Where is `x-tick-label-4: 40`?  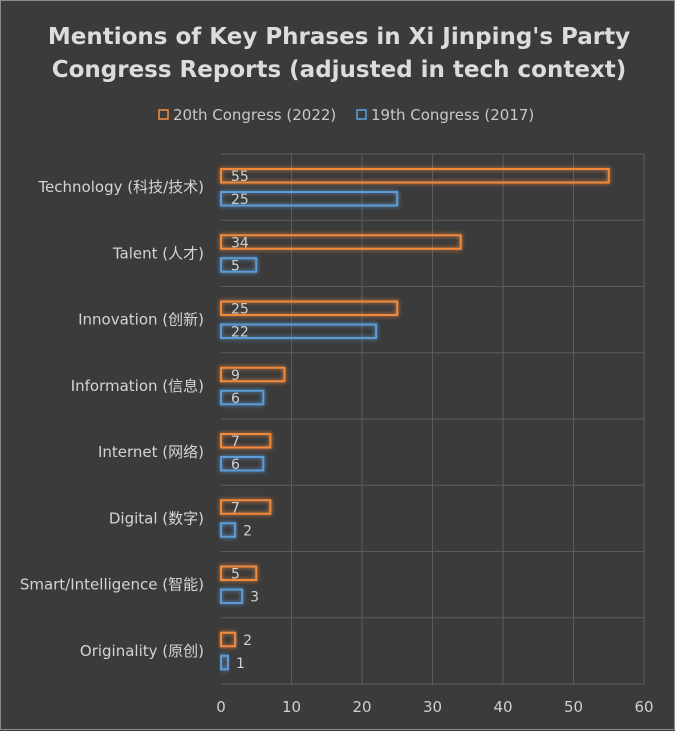 x-tick-label-4: 40 is located at coordinates (502, 707).